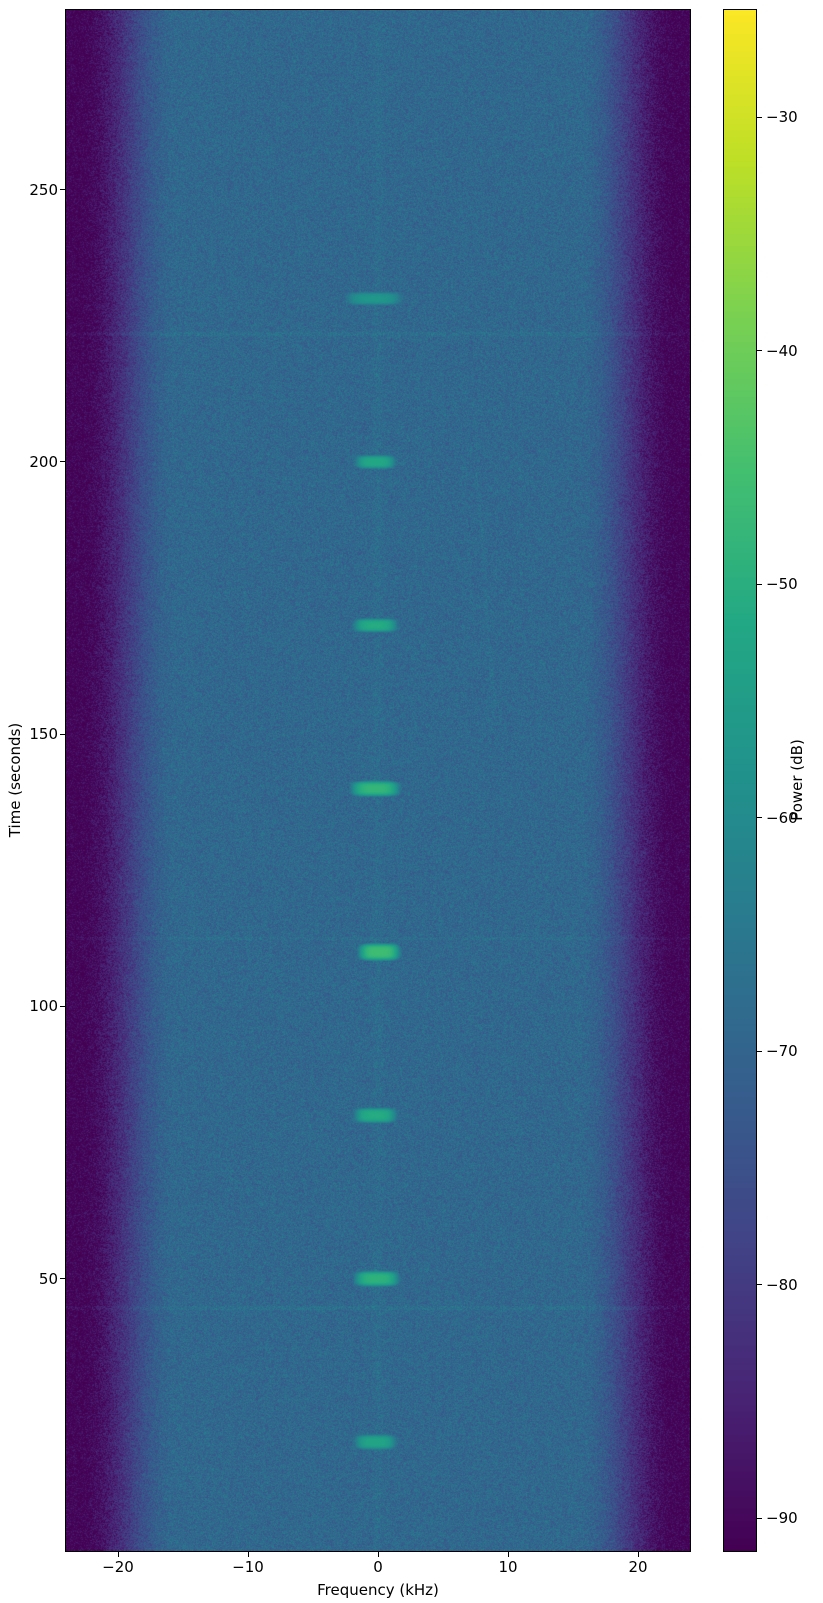  What do you see at coordinates (43, 734) in the screenshot?
I see `y-tick-label: 150` at bounding box center [43, 734].